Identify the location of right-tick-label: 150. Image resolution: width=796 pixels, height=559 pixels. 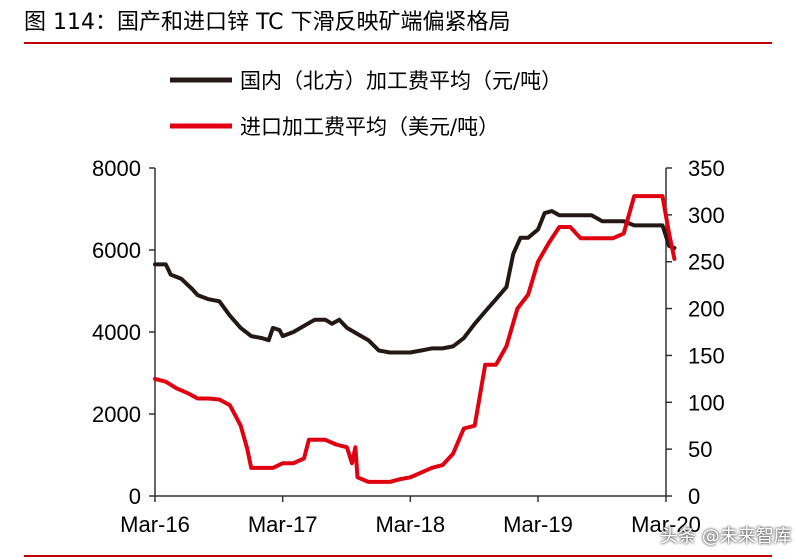
(706, 355).